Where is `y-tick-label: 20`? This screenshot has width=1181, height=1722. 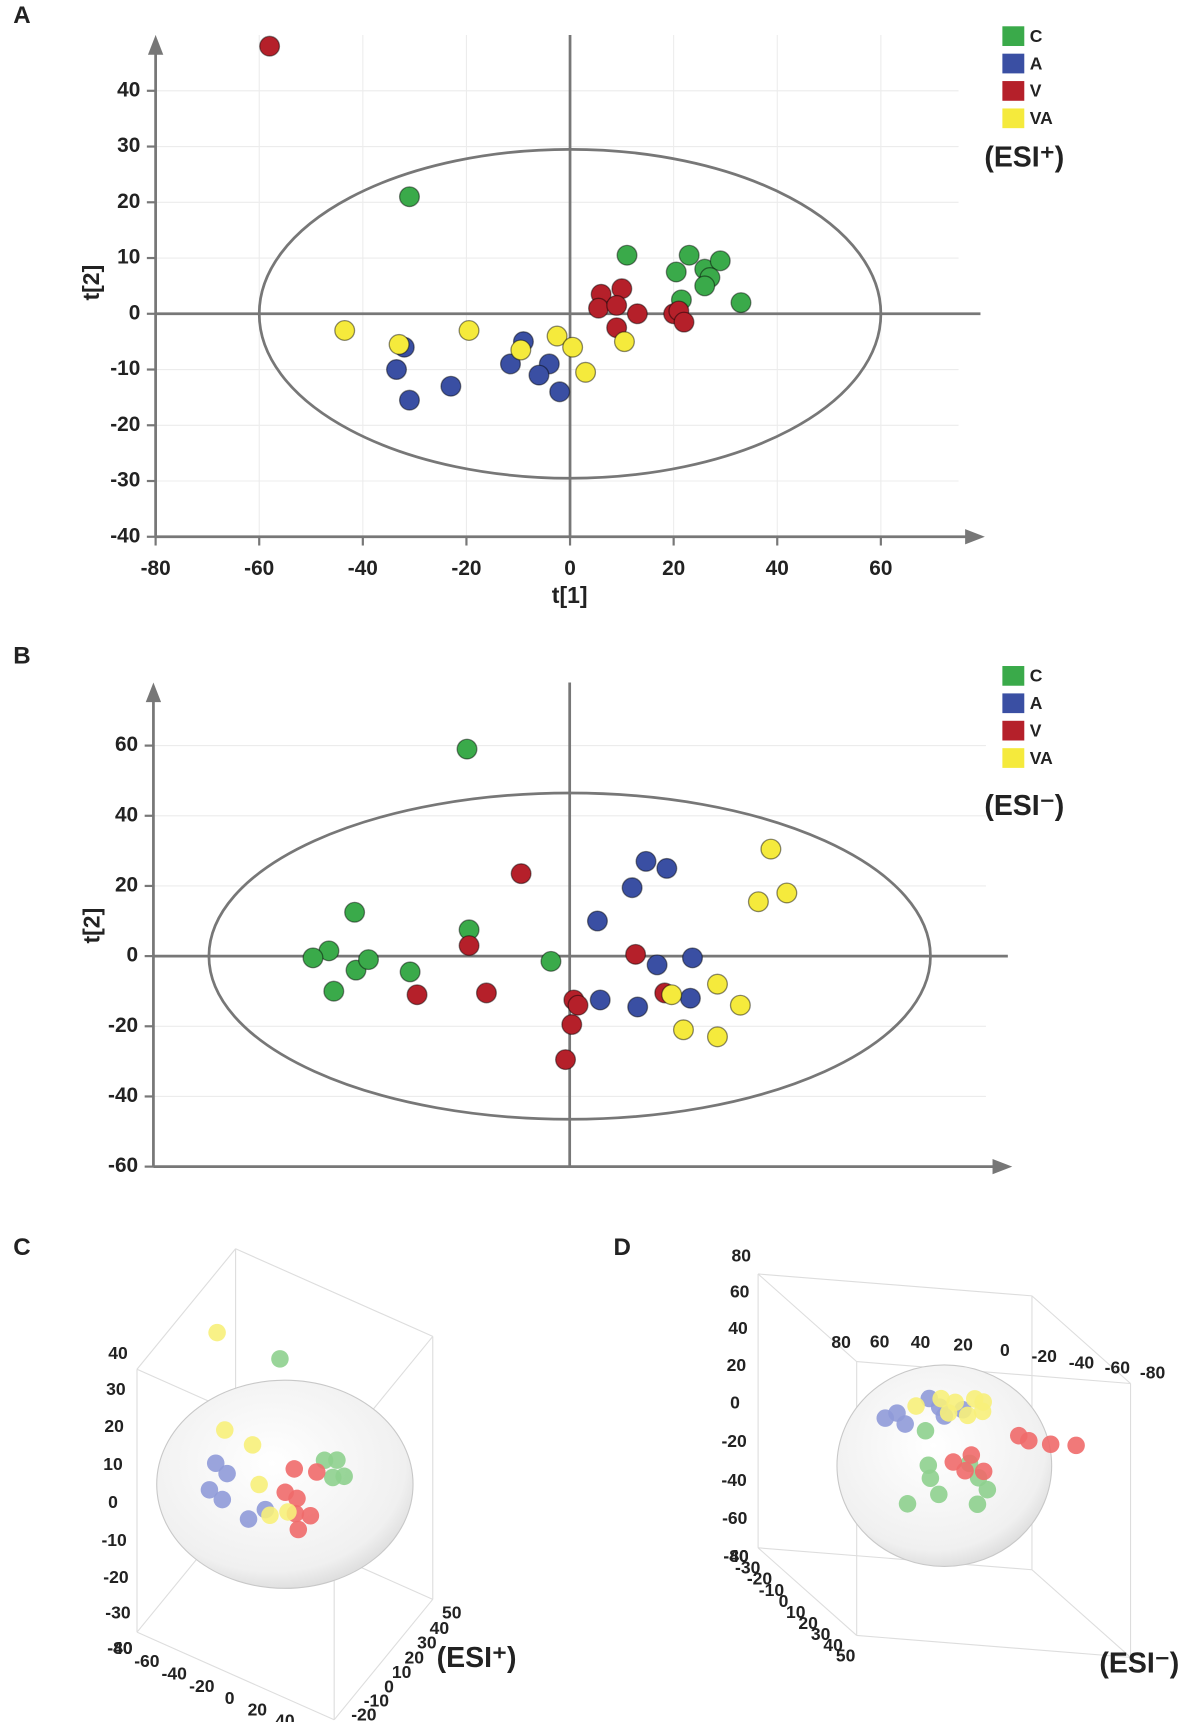 y-tick-label: 20 is located at coordinates (128, 201).